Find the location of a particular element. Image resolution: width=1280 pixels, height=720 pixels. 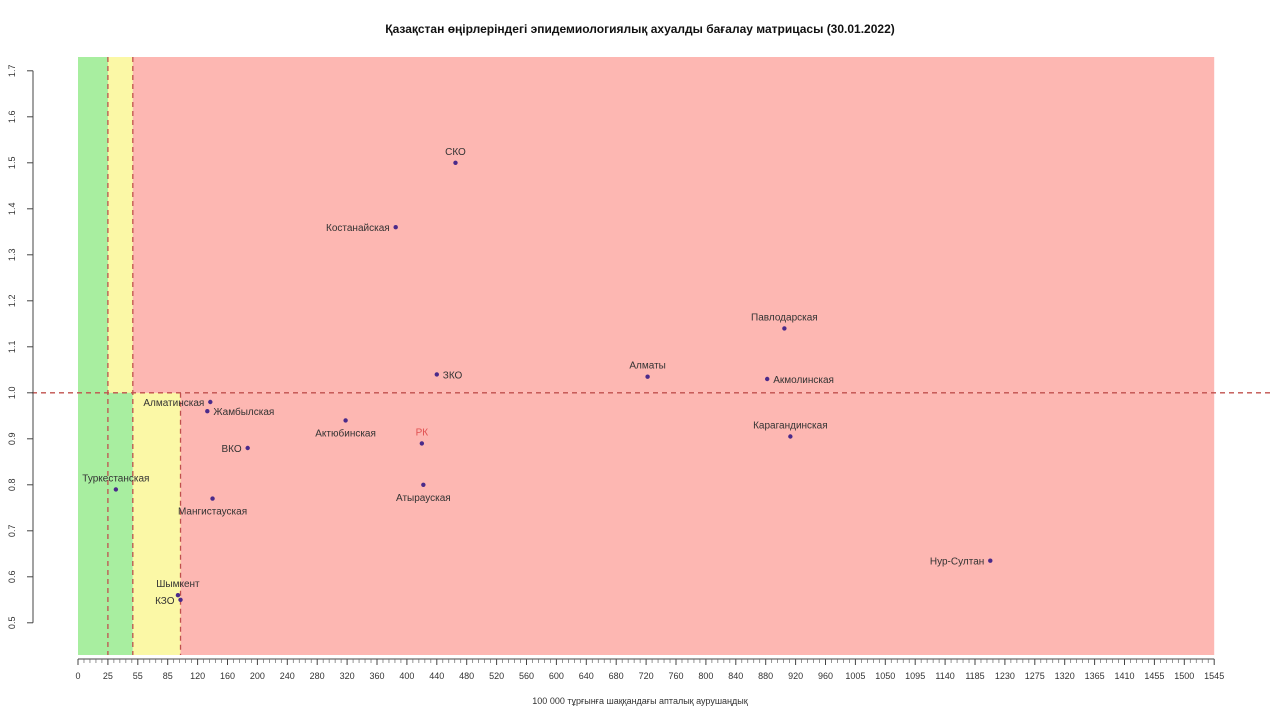

x-tick-label: 200 is located at coordinates (257, 676).